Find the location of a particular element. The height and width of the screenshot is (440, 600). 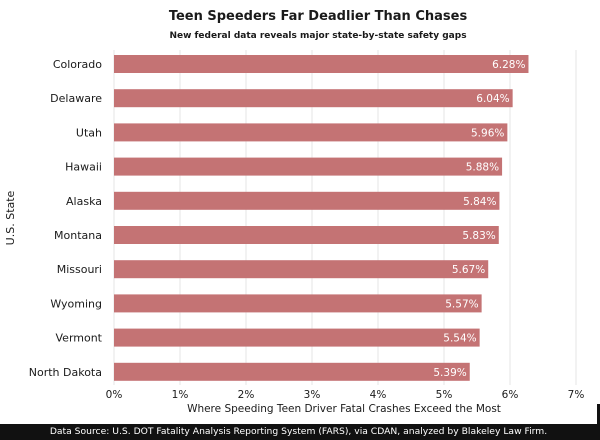

bar-value-label: 5.67% is located at coordinates (468, 270).